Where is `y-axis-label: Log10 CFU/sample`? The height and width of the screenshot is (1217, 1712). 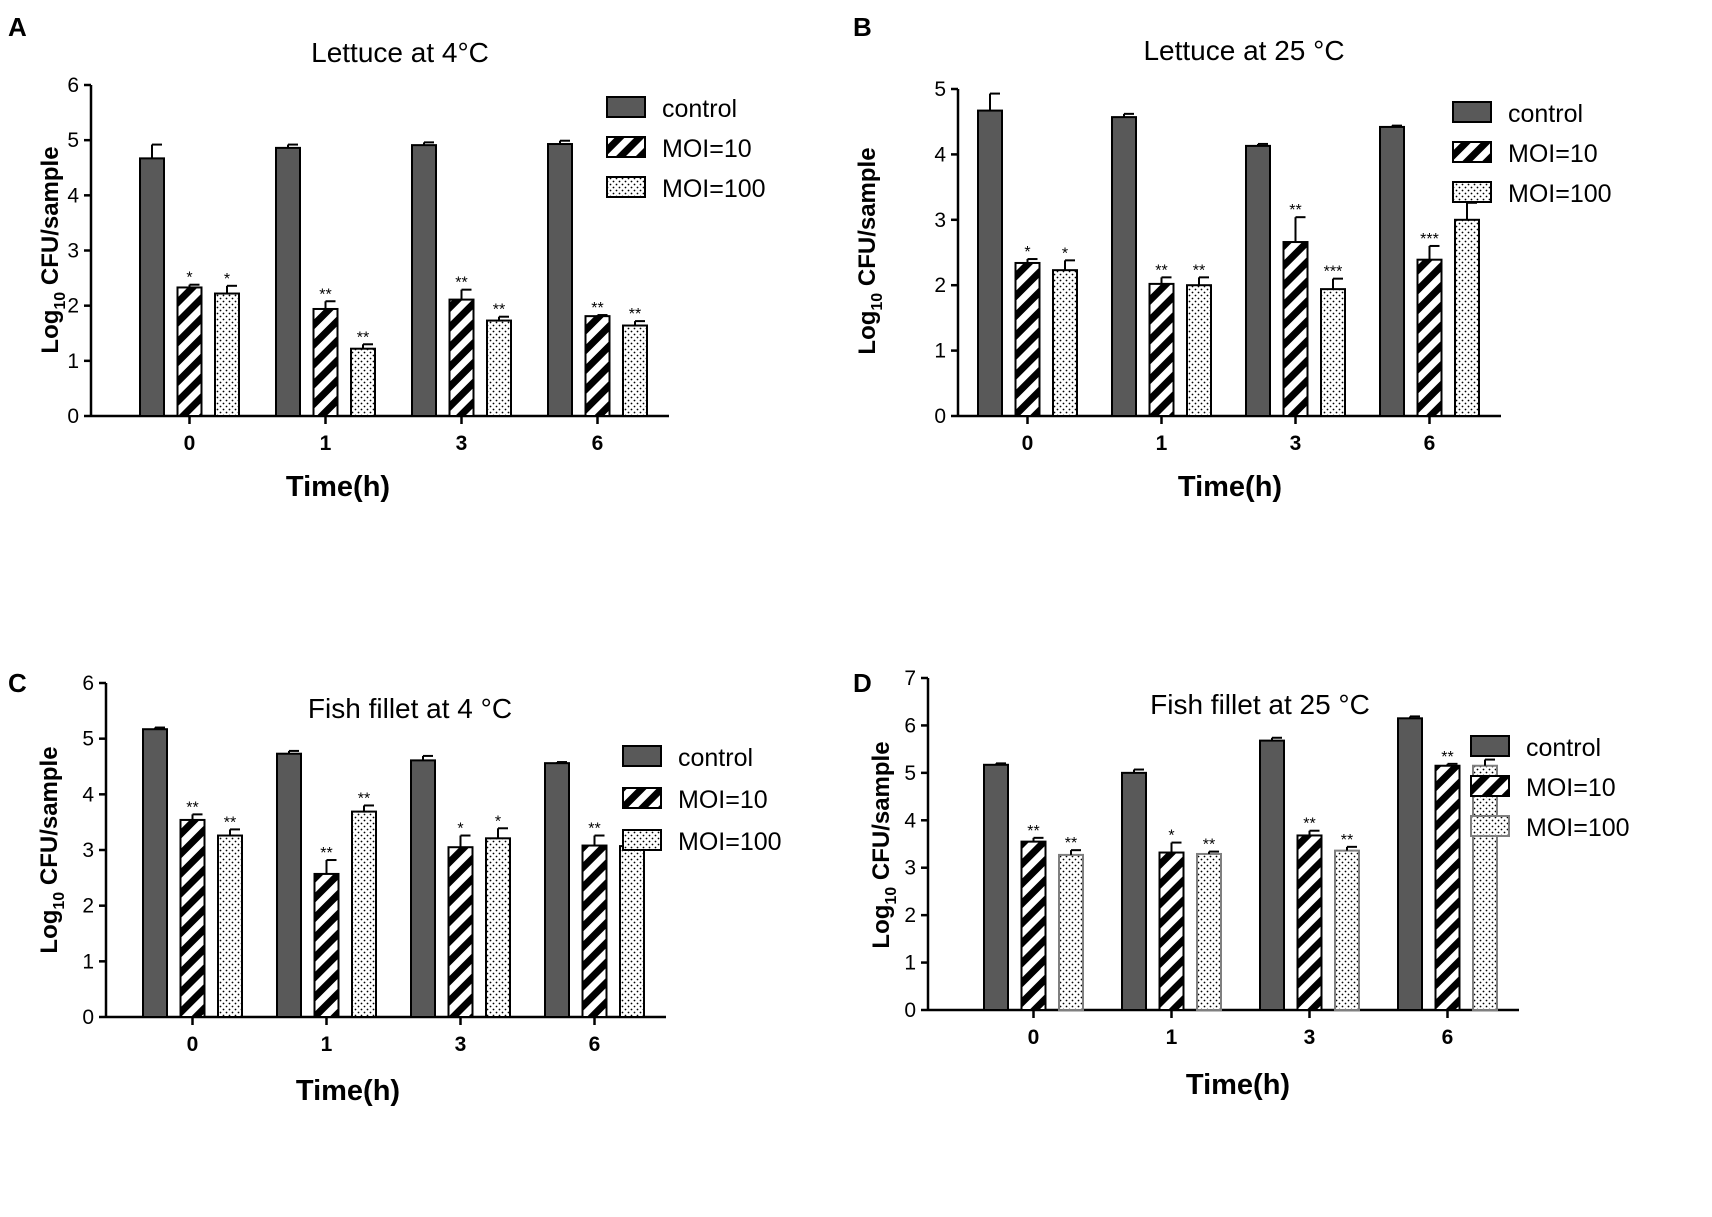
y-axis-label: Log10 CFU/sample is located at coordinates (884, 844).